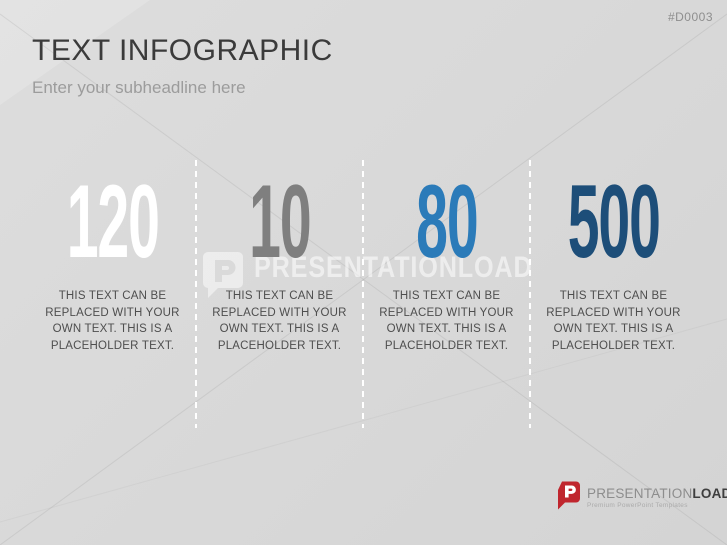  What do you see at coordinates (139, 87) in the screenshot?
I see `subheadline-placeholder: Enter your subheadline here` at bounding box center [139, 87].